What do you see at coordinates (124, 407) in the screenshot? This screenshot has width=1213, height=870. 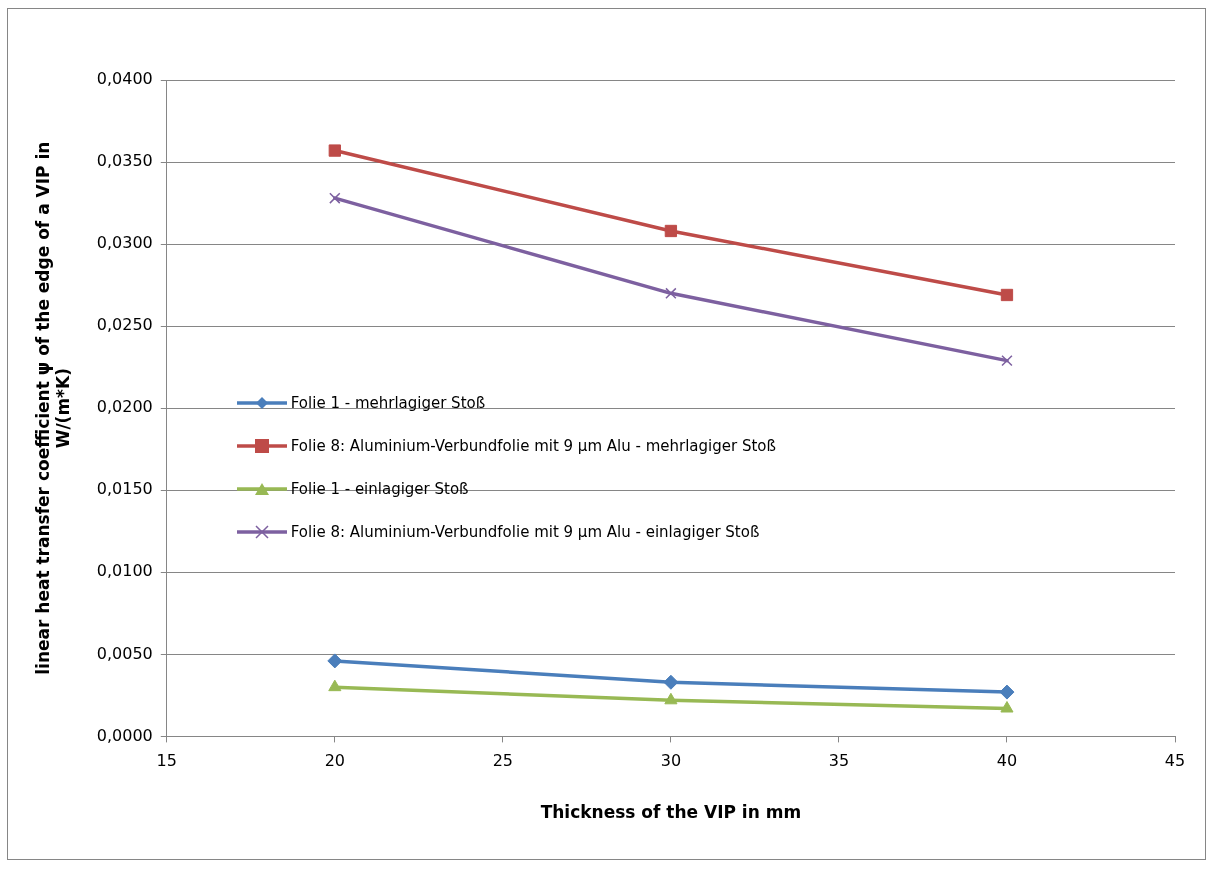 I see `y-tick-label: 0,0200` at bounding box center [124, 407].